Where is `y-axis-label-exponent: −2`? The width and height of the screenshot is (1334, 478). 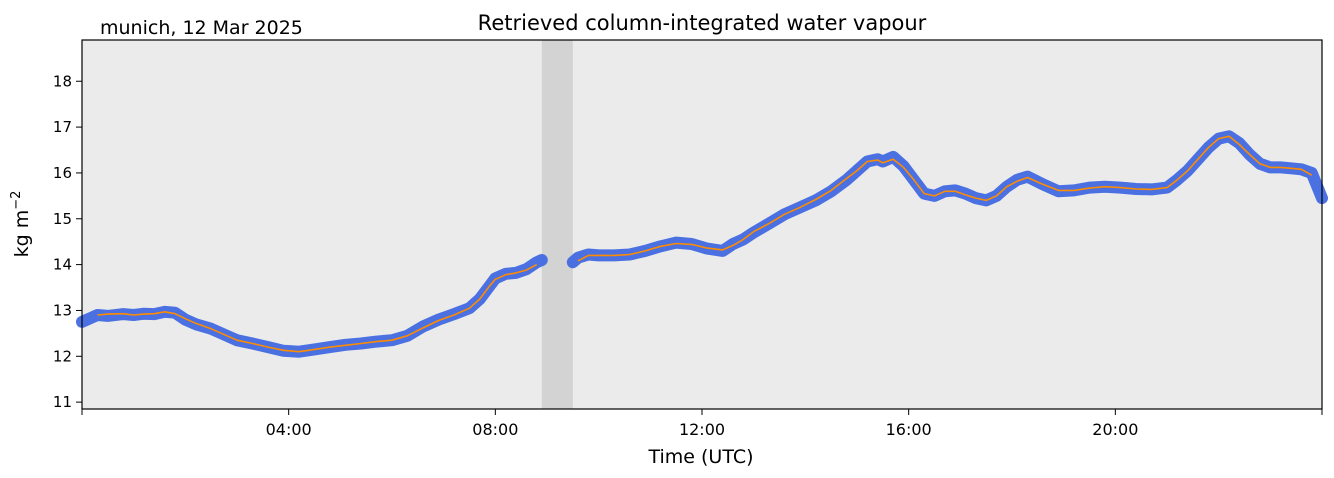
y-axis-label-exponent: −2 is located at coordinates (16, 200).